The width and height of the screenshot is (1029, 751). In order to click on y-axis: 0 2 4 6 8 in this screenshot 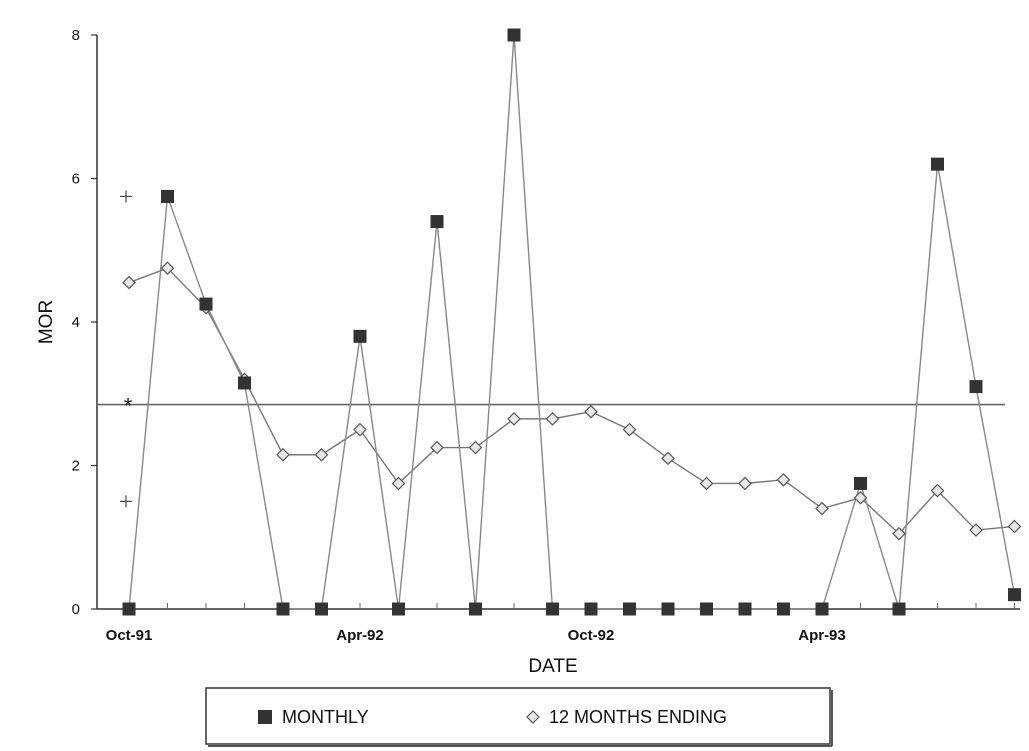, I will do `click(84, 322)`.